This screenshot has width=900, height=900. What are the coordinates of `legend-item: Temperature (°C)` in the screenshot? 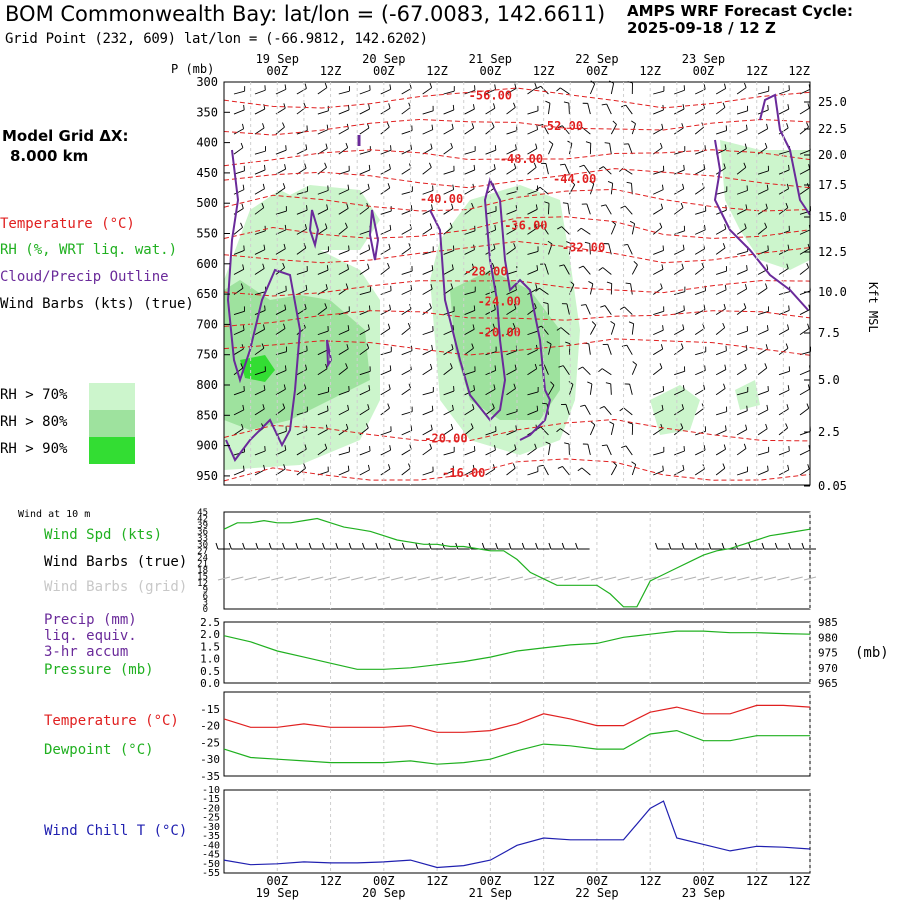 It's located at (67, 224).